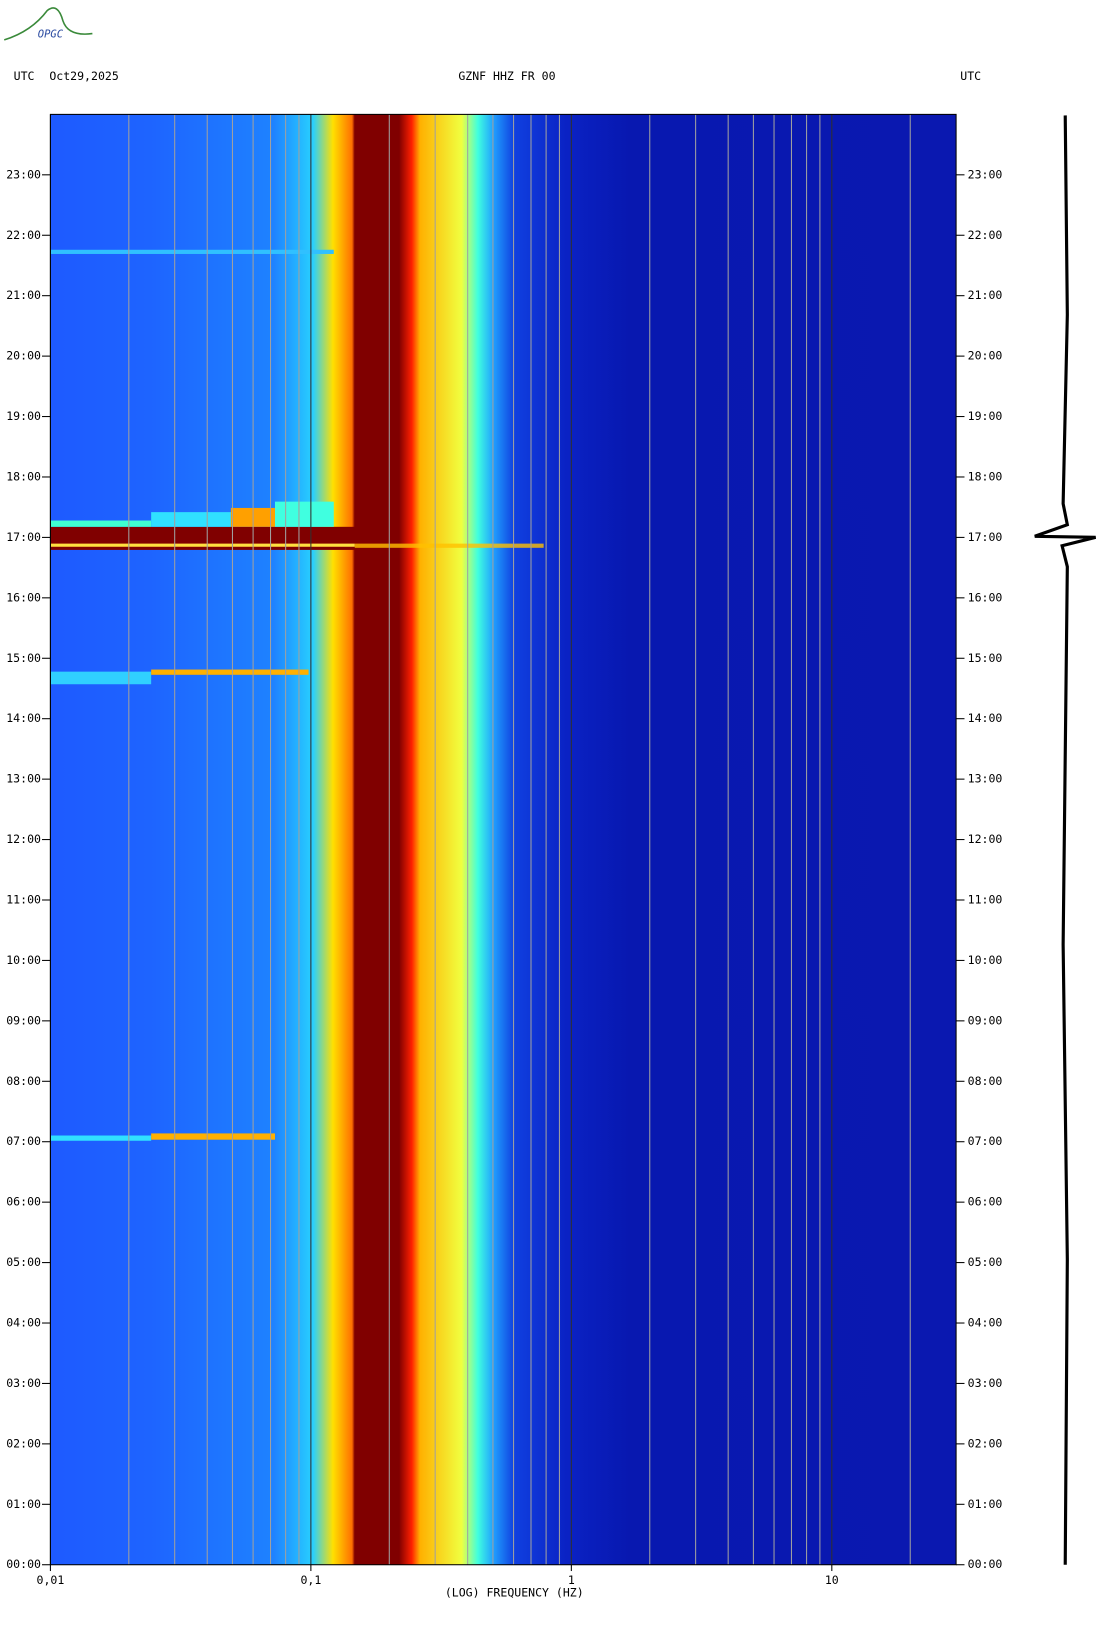  Describe the element at coordinates (48, 24) in the screenshot. I see `logo: OPGC` at that location.